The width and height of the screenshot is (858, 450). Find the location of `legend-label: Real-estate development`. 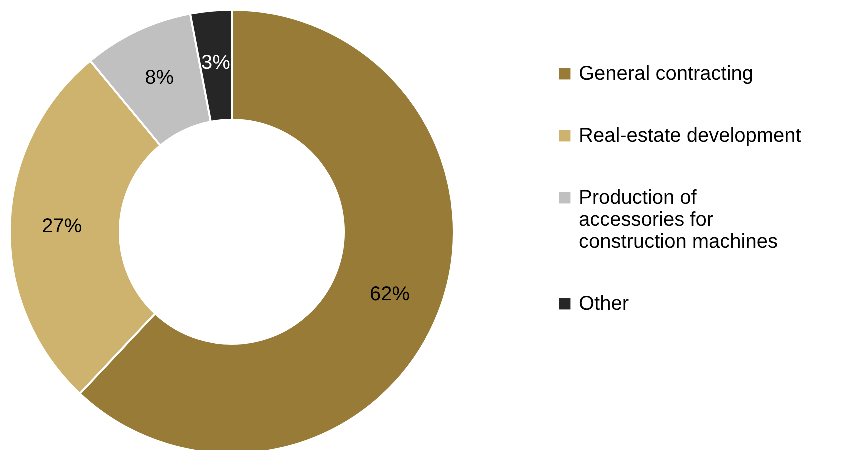

legend-label: Real-estate development is located at coordinates (690, 136).